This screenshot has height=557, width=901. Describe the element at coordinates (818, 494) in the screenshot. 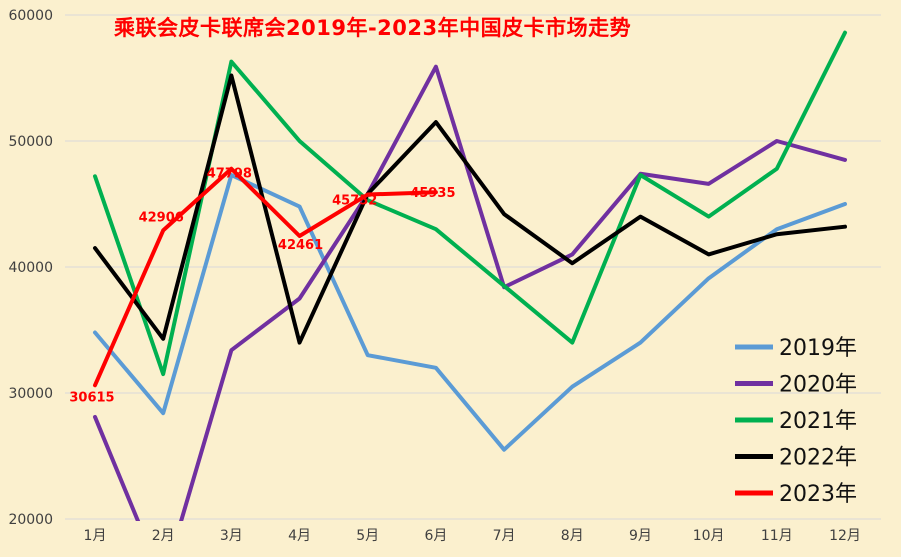

I see `legend-label-2023年: 2023年` at that location.